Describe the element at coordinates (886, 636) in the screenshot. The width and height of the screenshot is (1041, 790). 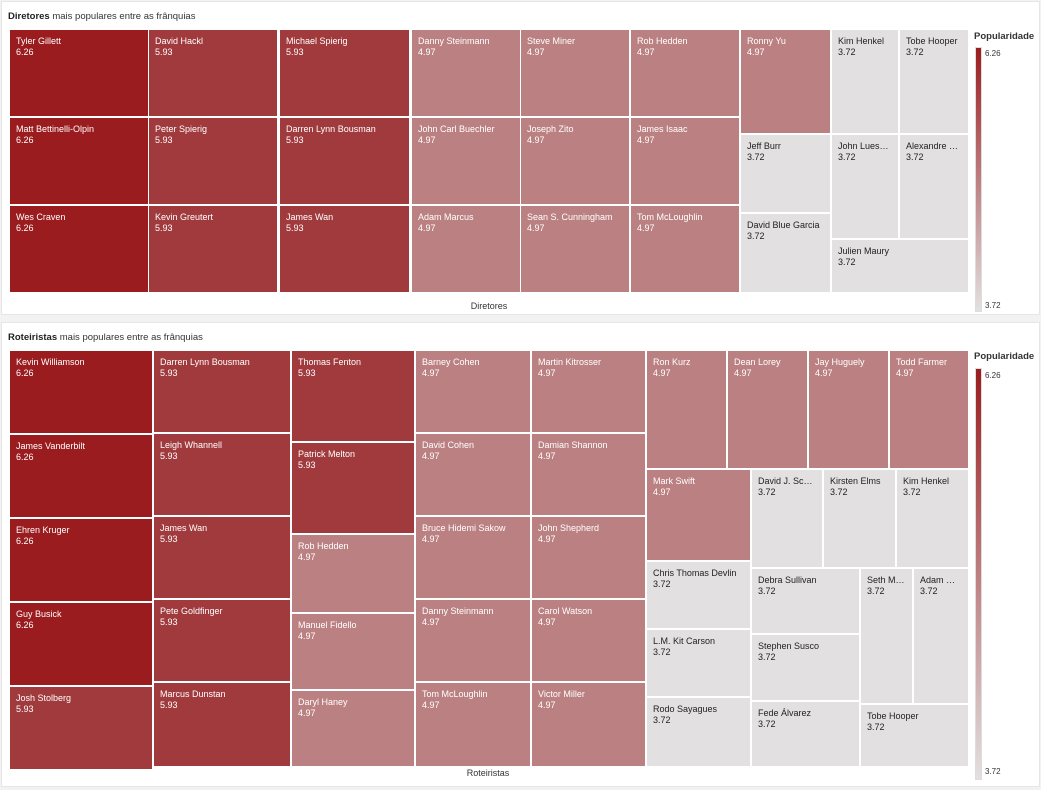
I see `treemap-tile: Seth M… 3.72` at that location.